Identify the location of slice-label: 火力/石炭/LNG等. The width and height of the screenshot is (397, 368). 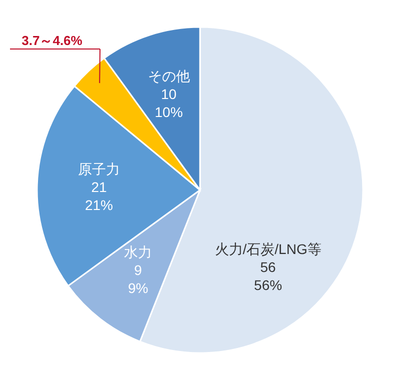
(268, 248).